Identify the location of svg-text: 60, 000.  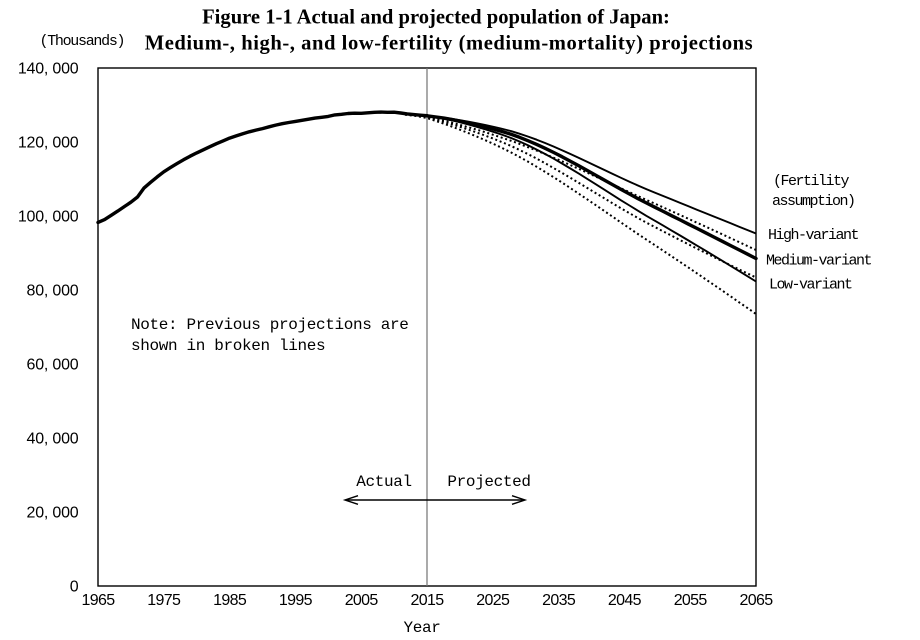
(53, 364).